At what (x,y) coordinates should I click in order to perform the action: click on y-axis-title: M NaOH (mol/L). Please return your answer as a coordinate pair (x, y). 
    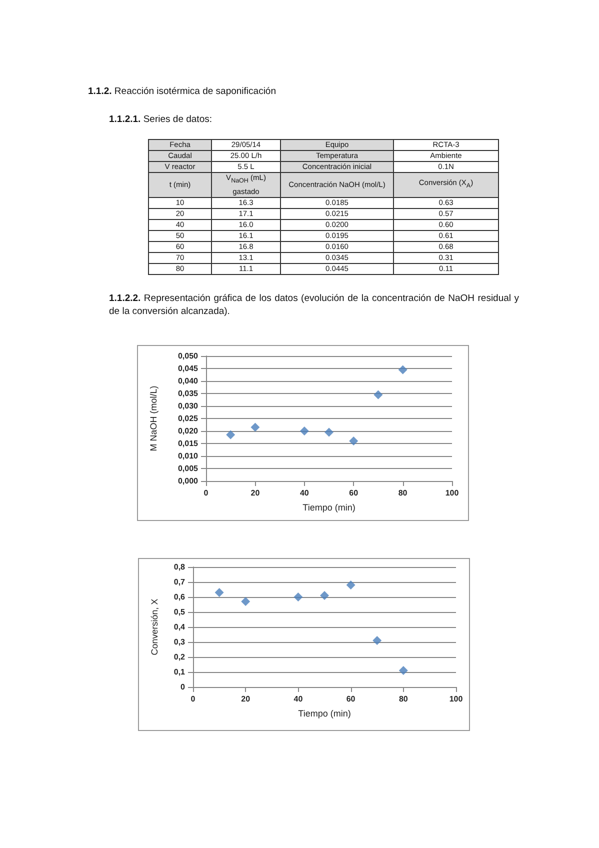
    Looking at the image, I should click on (153, 419).